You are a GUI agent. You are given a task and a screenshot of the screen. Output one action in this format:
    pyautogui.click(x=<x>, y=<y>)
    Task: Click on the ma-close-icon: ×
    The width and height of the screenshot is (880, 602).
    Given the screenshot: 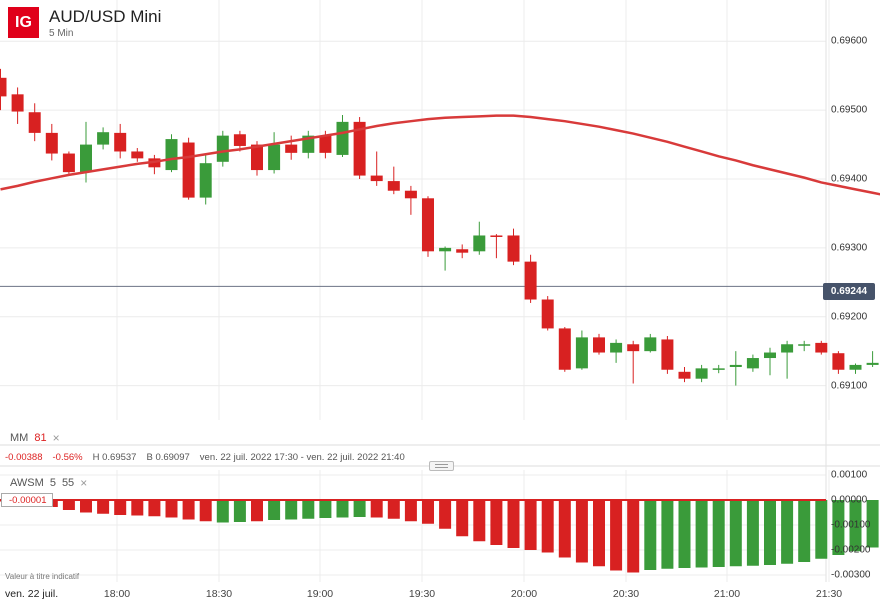 What is the action you would take?
    pyautogui.click(x=56, y=438)
    